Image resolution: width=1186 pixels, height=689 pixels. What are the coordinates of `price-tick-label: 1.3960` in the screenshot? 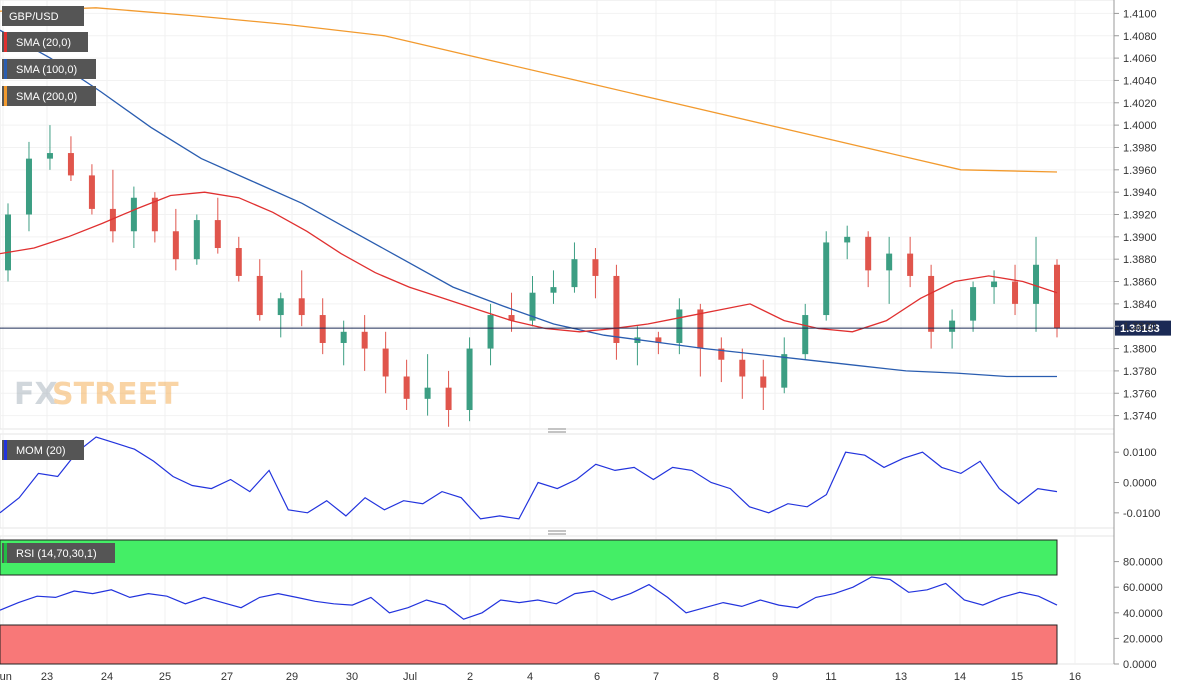 It's located at (1140, 171).